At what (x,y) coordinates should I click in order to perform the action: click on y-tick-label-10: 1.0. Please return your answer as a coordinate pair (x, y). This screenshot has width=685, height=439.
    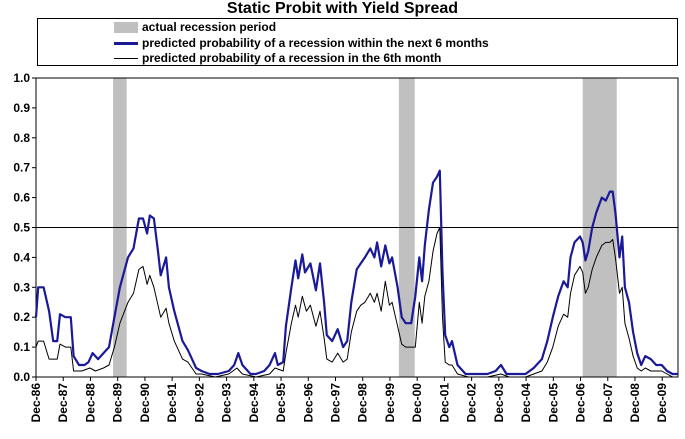
    Looking at the image, I should click on (21, 78).